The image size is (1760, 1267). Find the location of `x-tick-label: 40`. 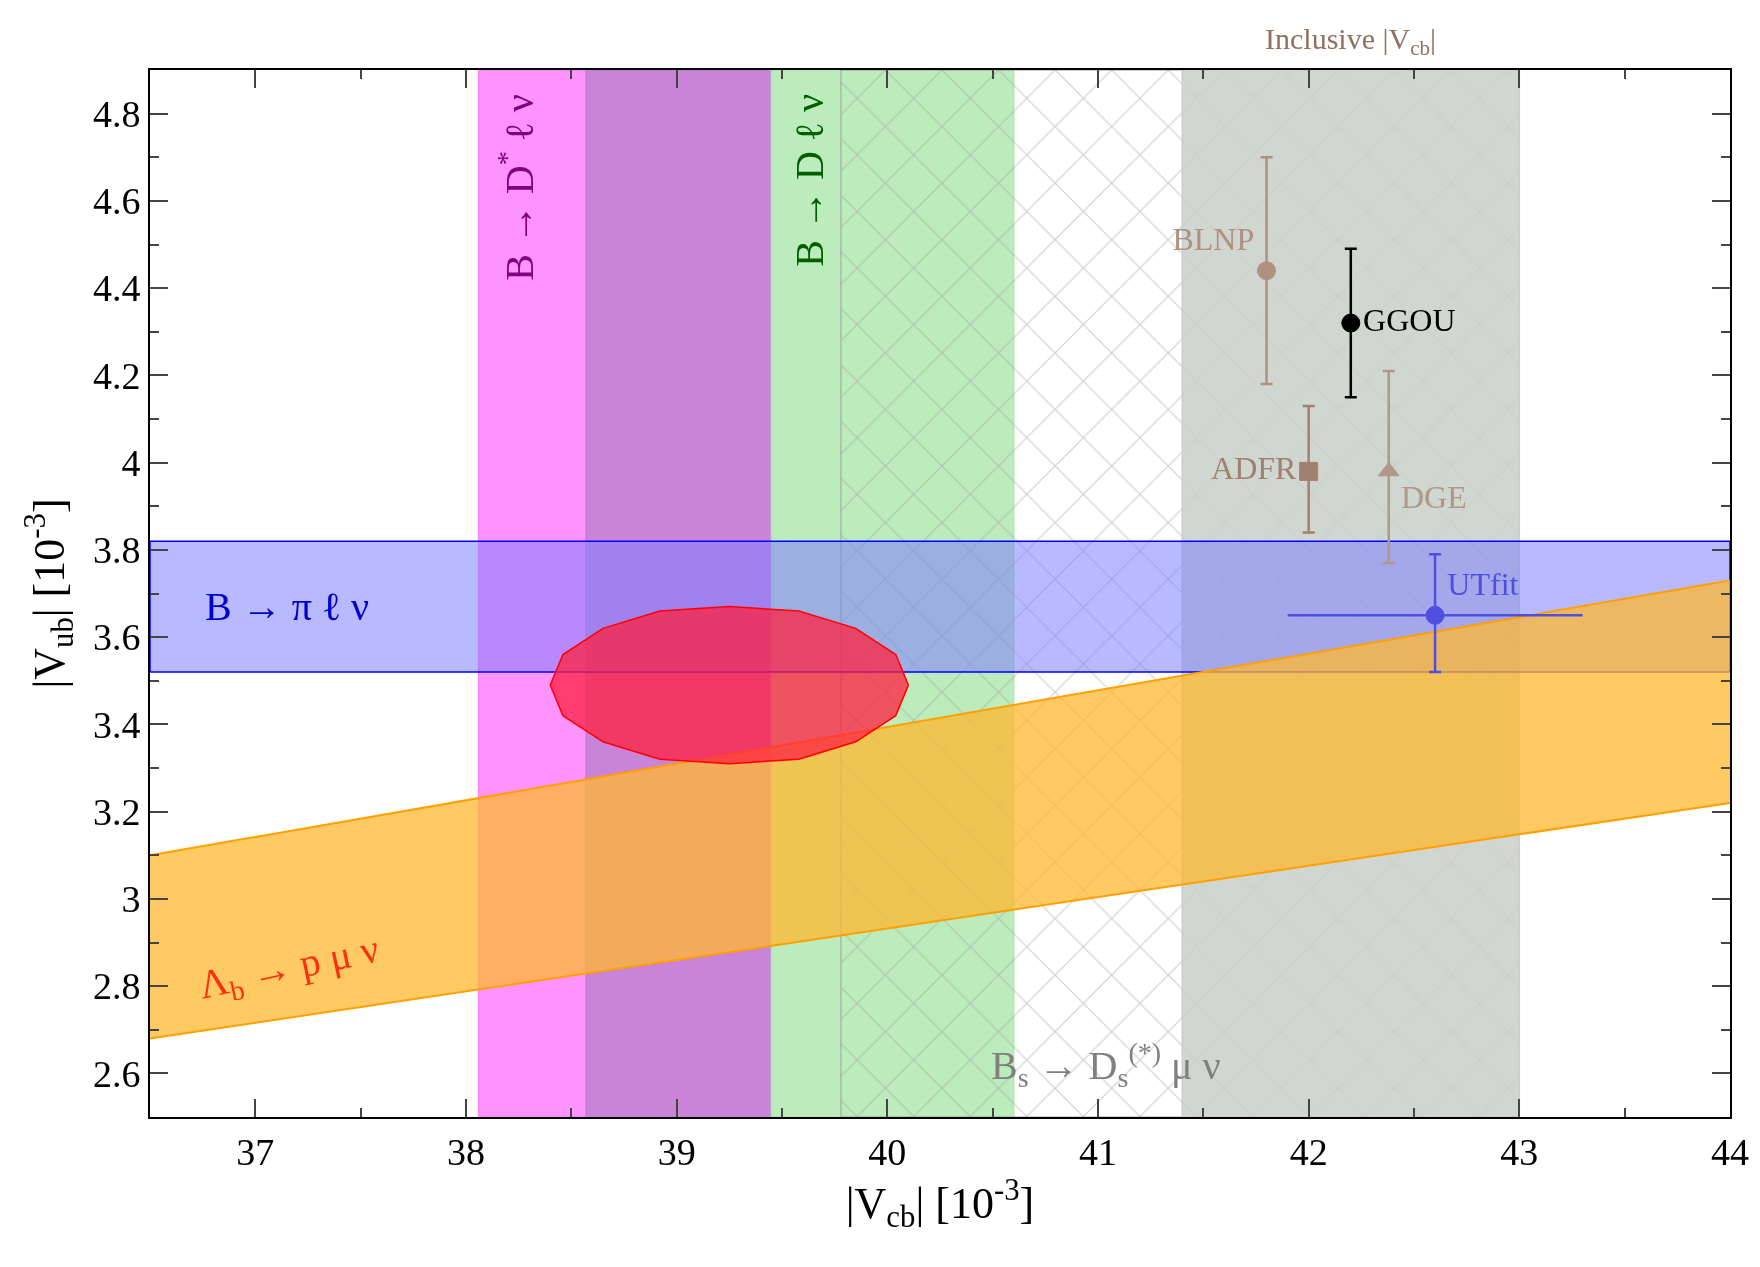

x-tick-label: 40 is located at coordinates (887, 1151).